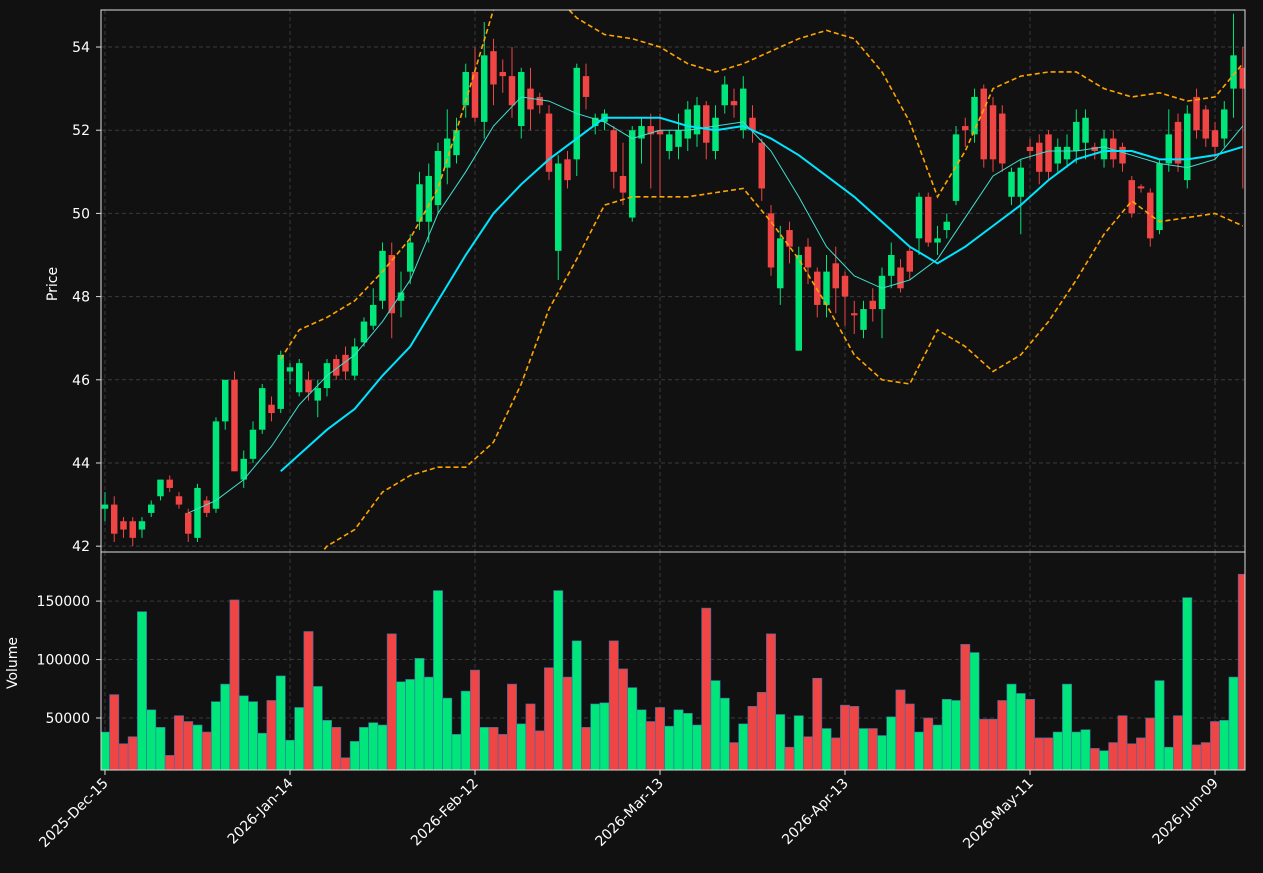 This screenshot has height=873, width=1263. I want to click on volume-tick-label: 100000, so click(63, 661).